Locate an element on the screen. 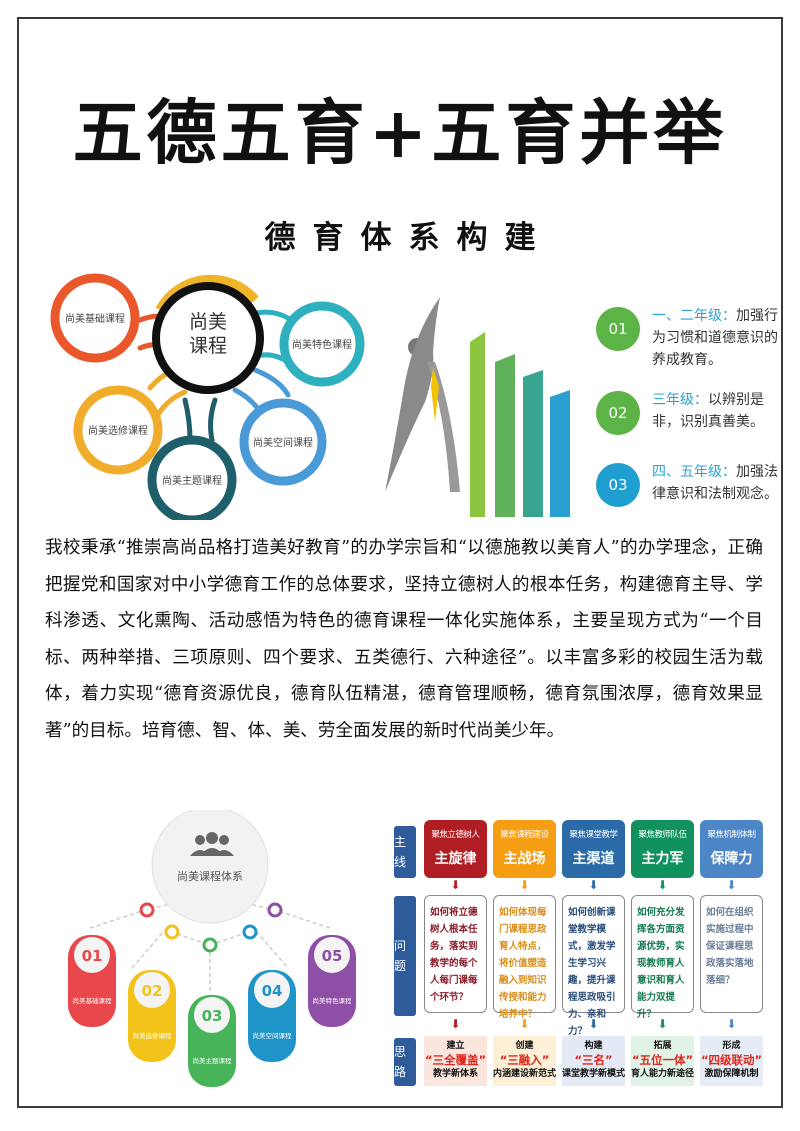 Image resolution: width=800 pixels, height=1131 pixels. focus-main: 保障力 is located at coordinates (731, 859).